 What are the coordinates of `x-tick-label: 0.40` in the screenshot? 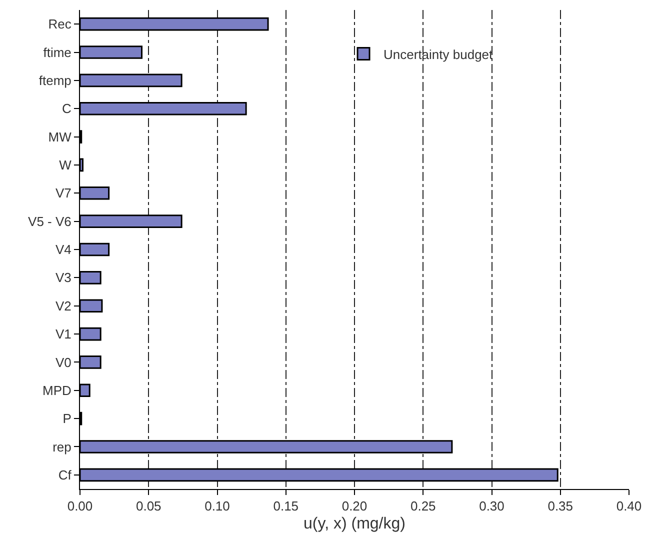 It's located at (629, 506).